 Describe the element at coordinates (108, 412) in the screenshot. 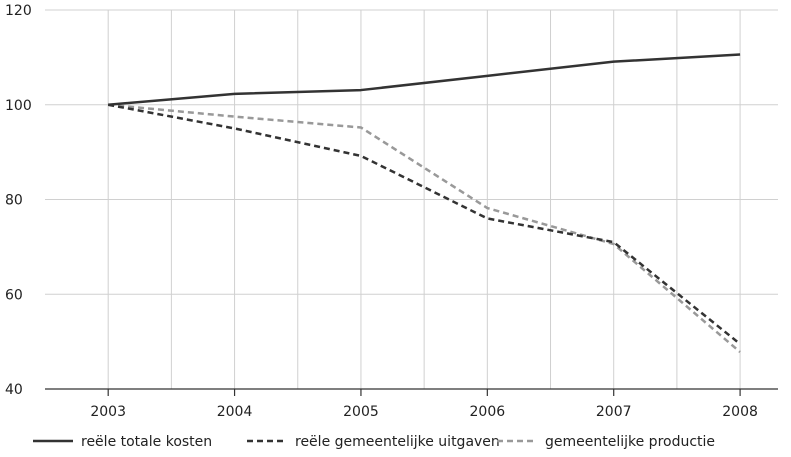

I see `x-tick-label: 2003` at that location.